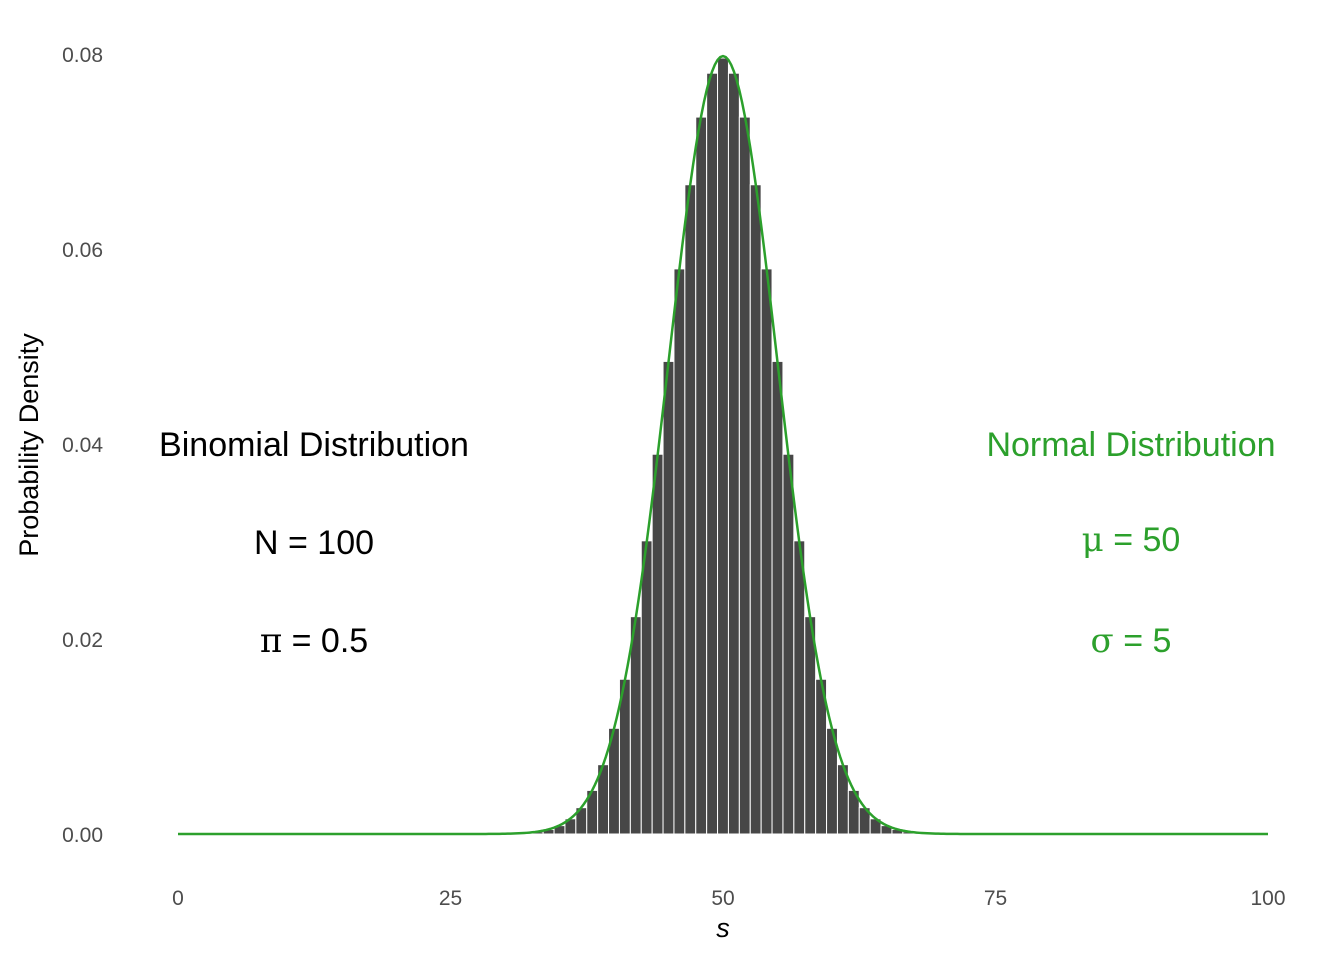  What do you see at coordinates (344, 641) in the screenshot?
I see `pi-value: 0.5` at bounding box center [344, 641].